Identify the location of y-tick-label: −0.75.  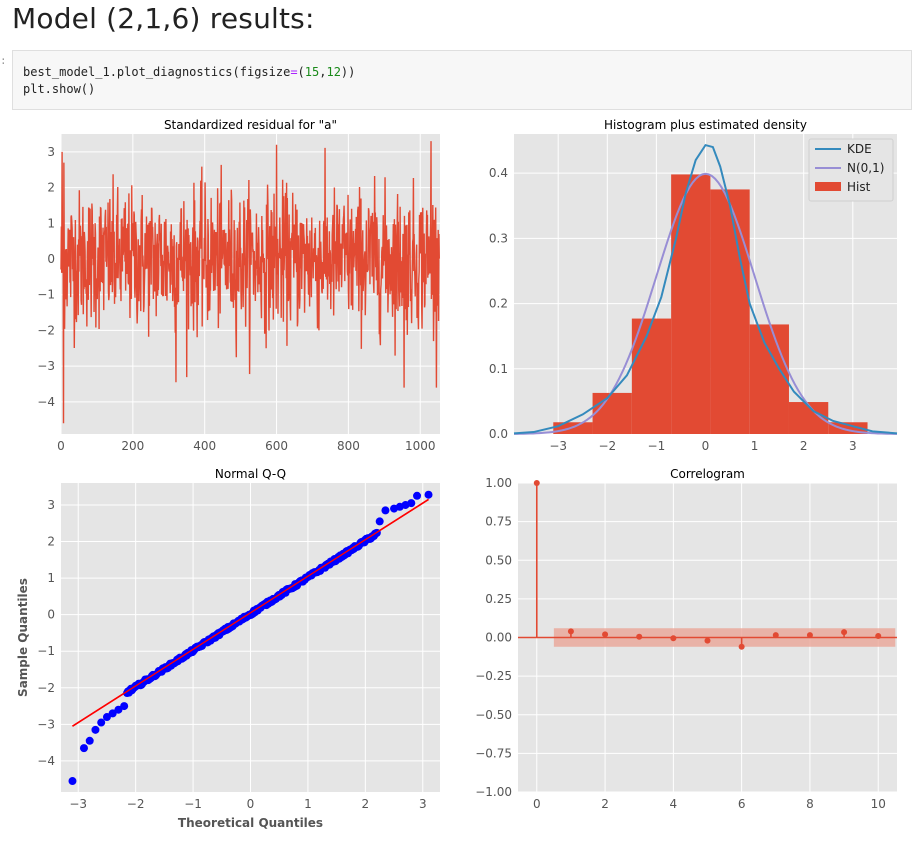
(493, 753).